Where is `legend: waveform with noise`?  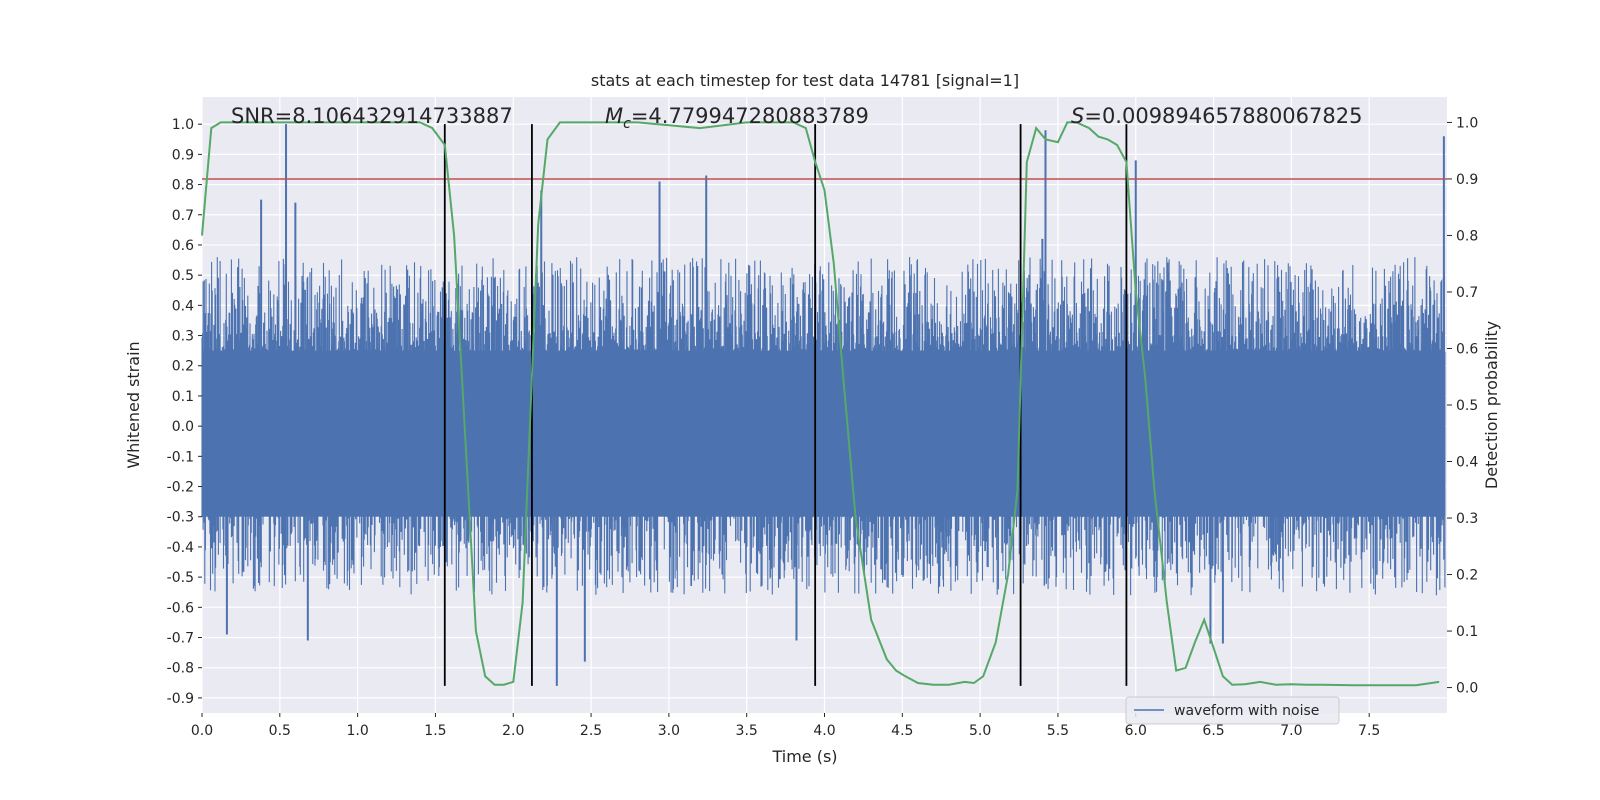
legend: waveform with noise is located at coordinates (1232, 710).